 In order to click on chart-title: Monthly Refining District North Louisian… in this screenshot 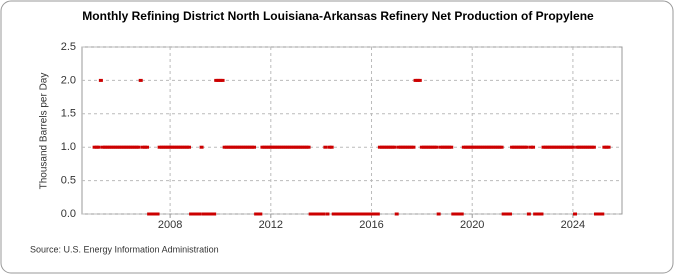, I will do `click(338, 16)`.